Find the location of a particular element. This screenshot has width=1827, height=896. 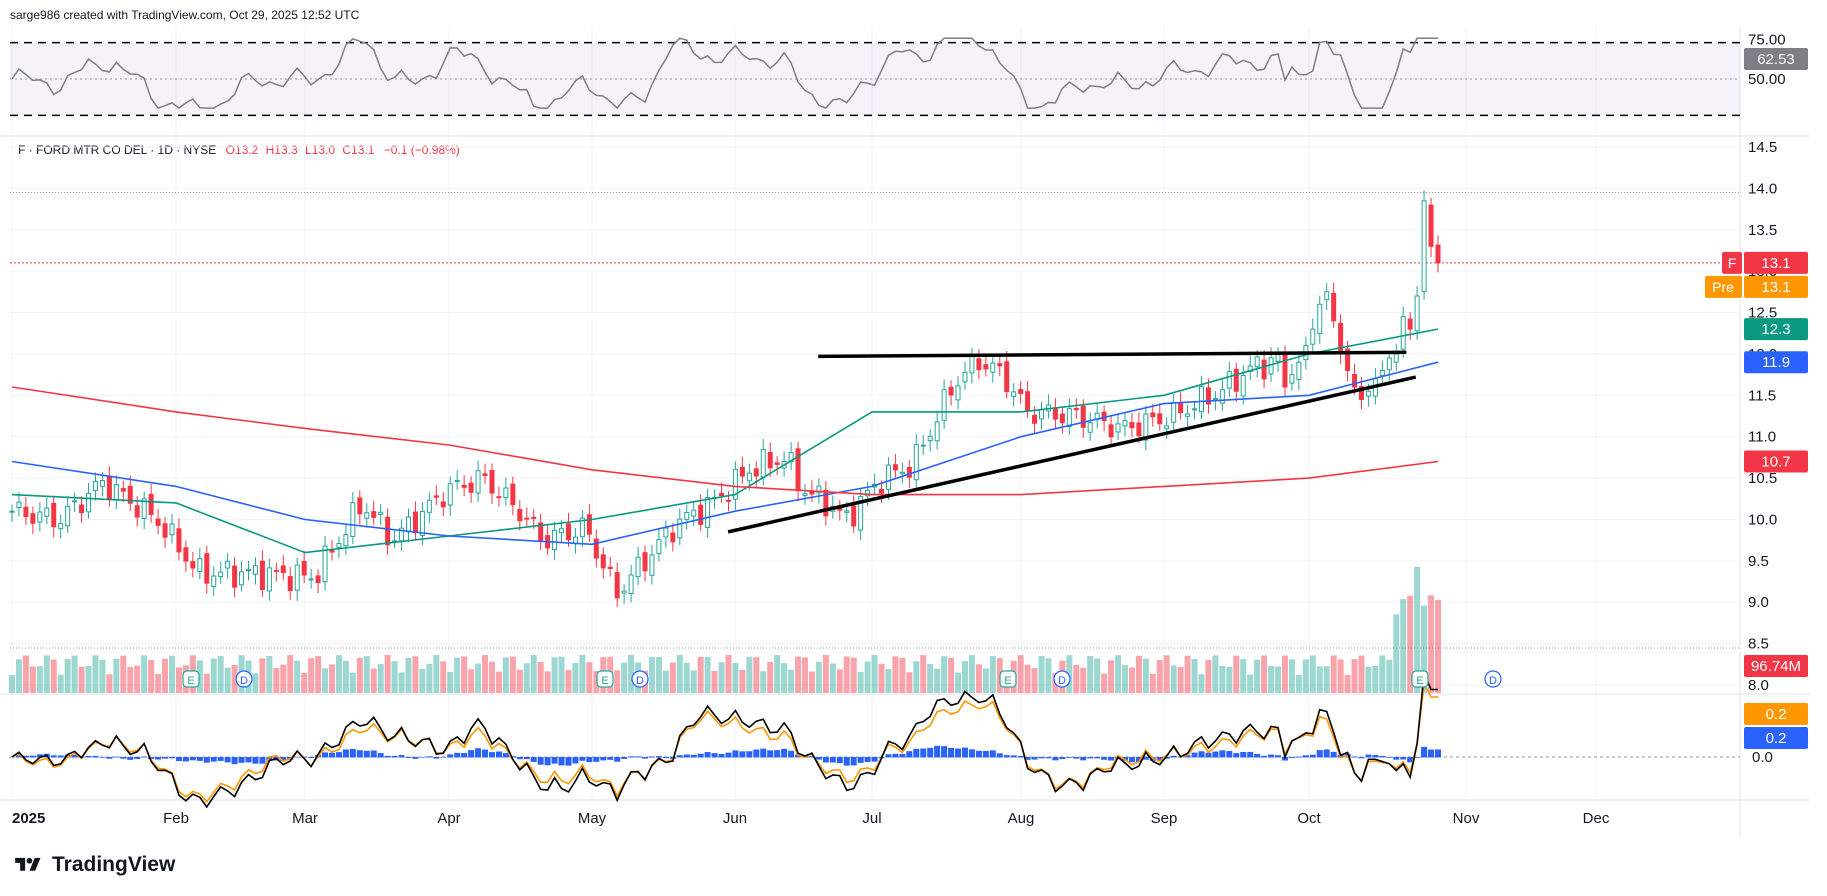

ema-badge-box is located at coordinates (1776, 329).